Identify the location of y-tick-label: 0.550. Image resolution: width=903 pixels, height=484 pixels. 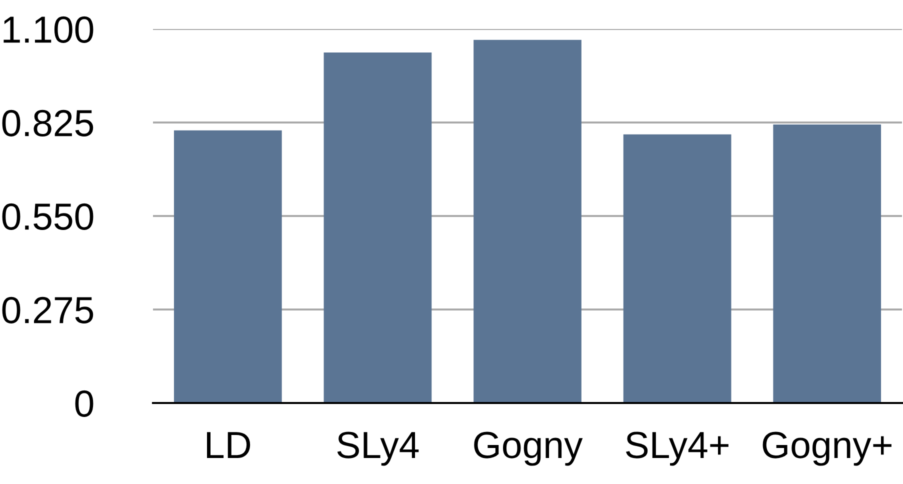
(48, 216).